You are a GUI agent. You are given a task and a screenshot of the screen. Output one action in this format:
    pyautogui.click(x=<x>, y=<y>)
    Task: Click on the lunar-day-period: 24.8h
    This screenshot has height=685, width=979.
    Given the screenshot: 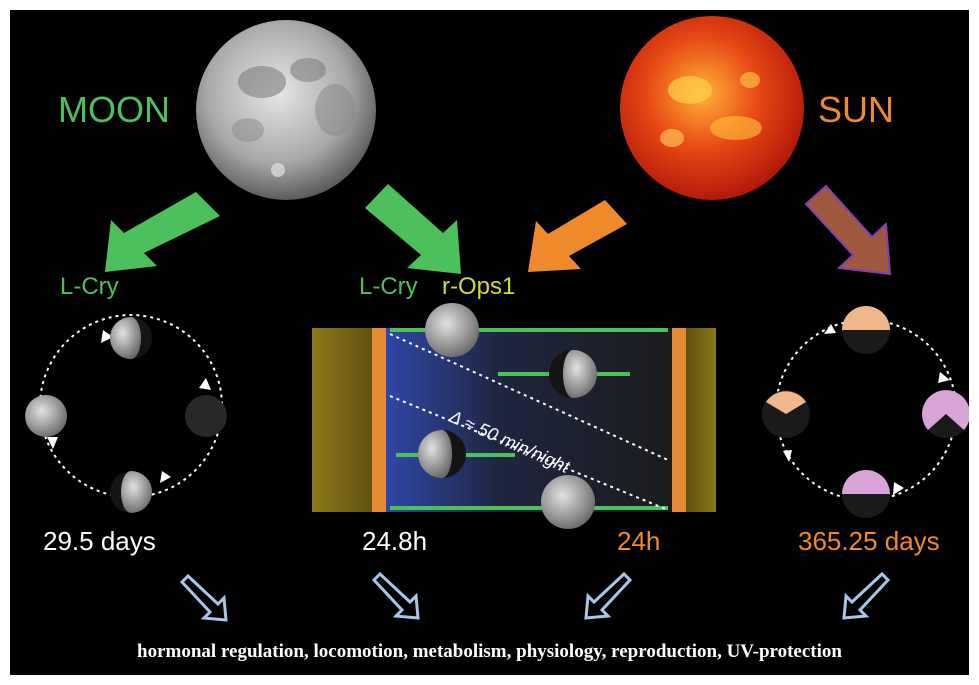 What is the action you would take?
    pyautogui.click(x=395, y=541)
    